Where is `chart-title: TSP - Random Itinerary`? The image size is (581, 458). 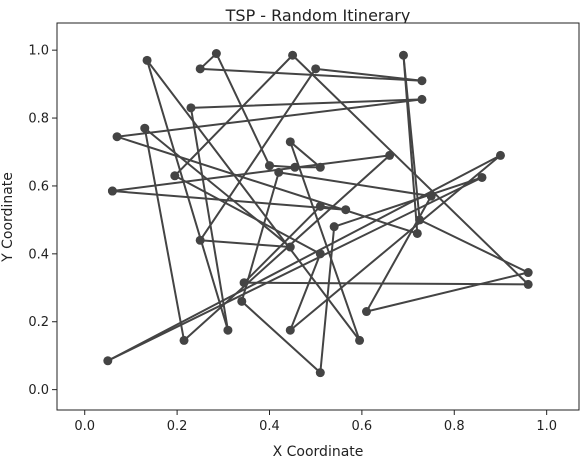 chart-title: TSP - Random Itinerary is located at coordinates (318, 15).